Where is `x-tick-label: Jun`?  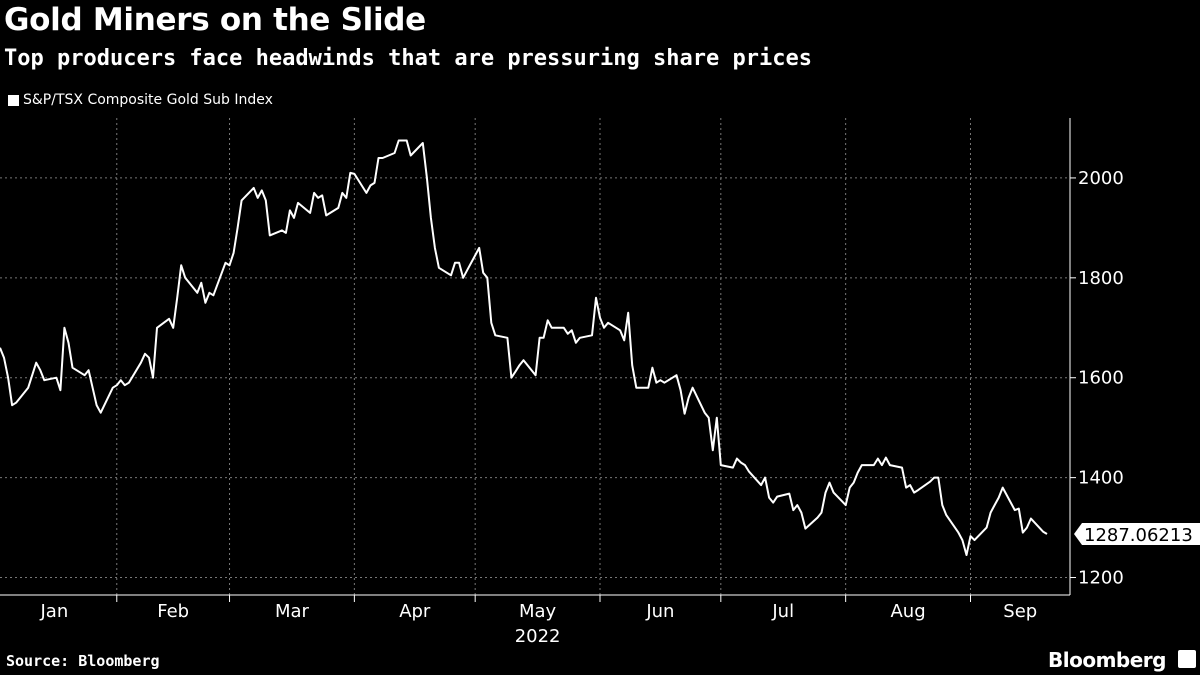
x-tick-label: Jun is located at coordinates (659, 611).